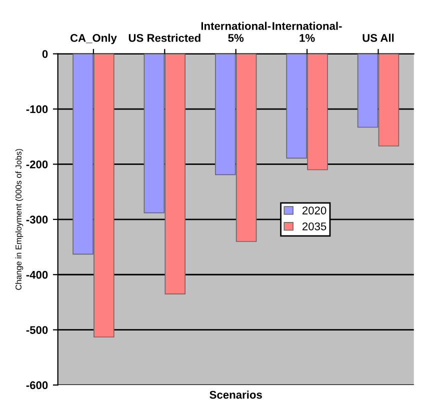  Describe the element at coordinates (37, 164) in the screenshot. I see `y-tick-label: -200` at that location.